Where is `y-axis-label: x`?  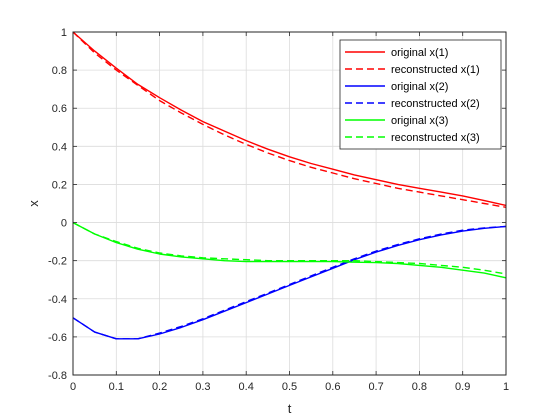
y-axis-label: x is located at coordinates (33, 203).